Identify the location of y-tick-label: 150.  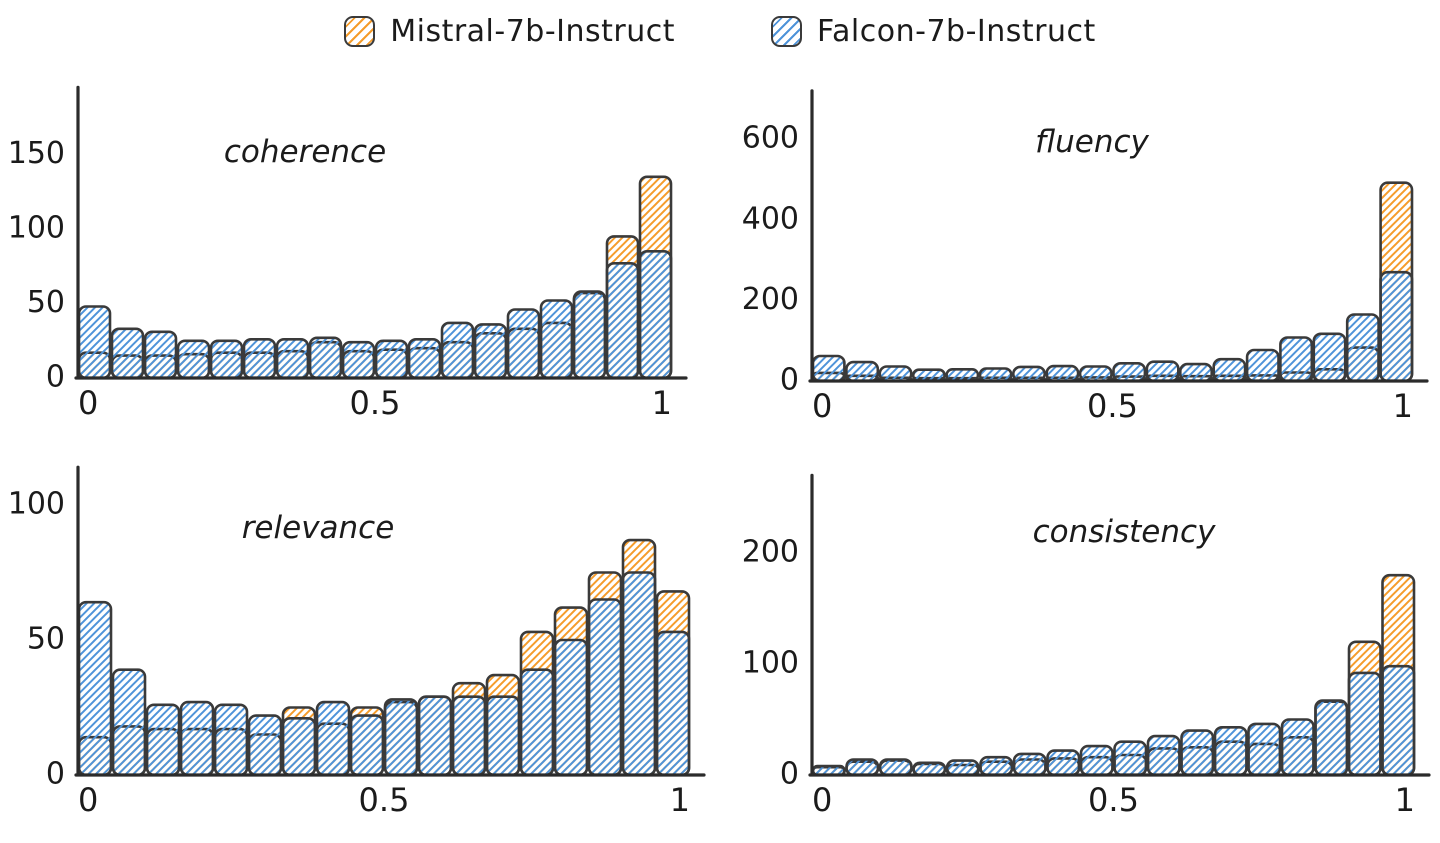
(36, 153).